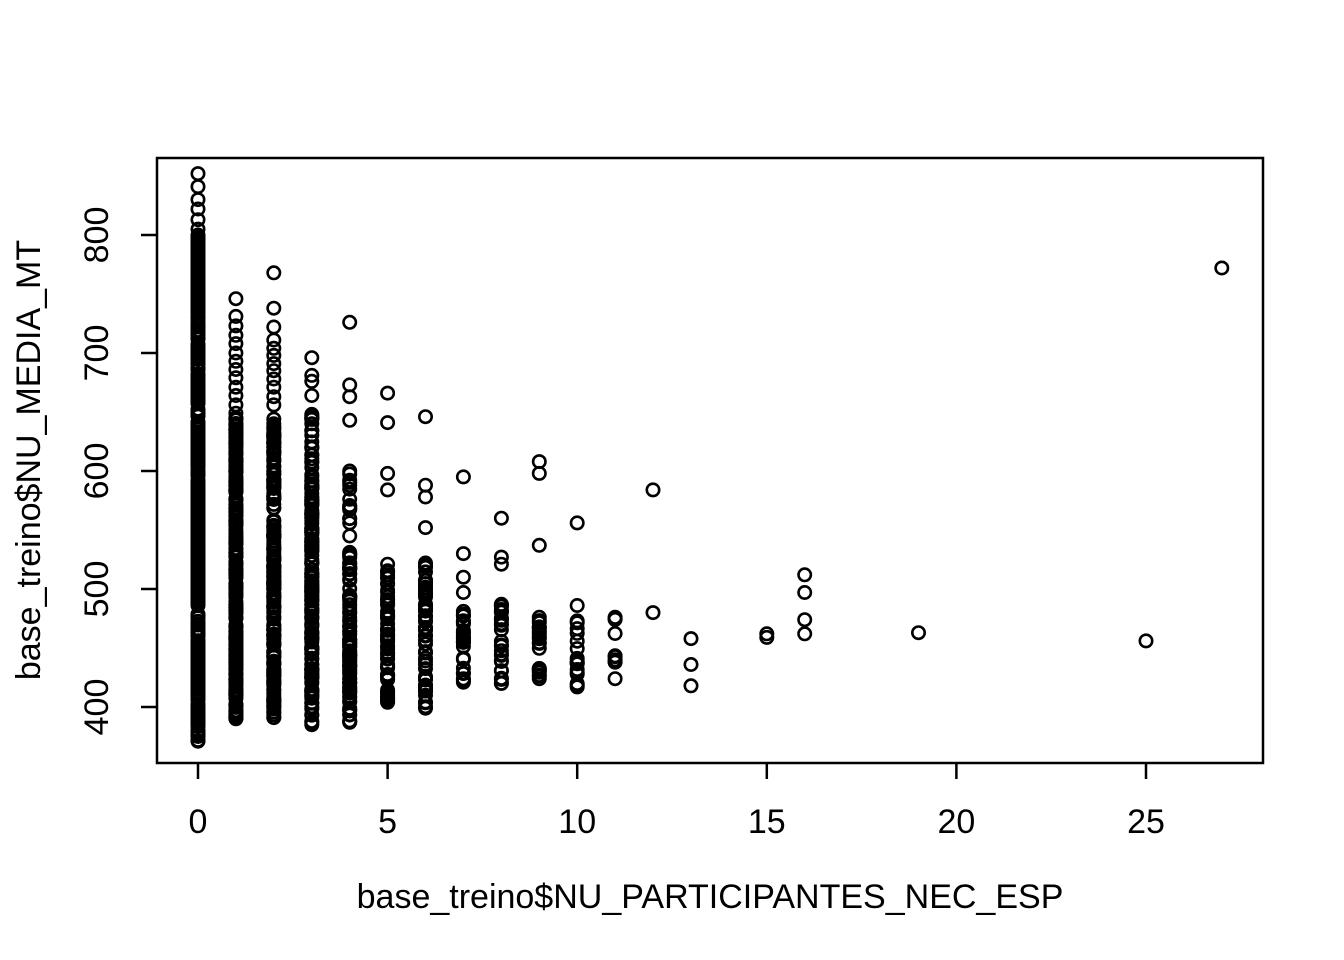 This screenshot has width=1344, height=960. I want to click on x-tick-label: 0, so click(198, 822).